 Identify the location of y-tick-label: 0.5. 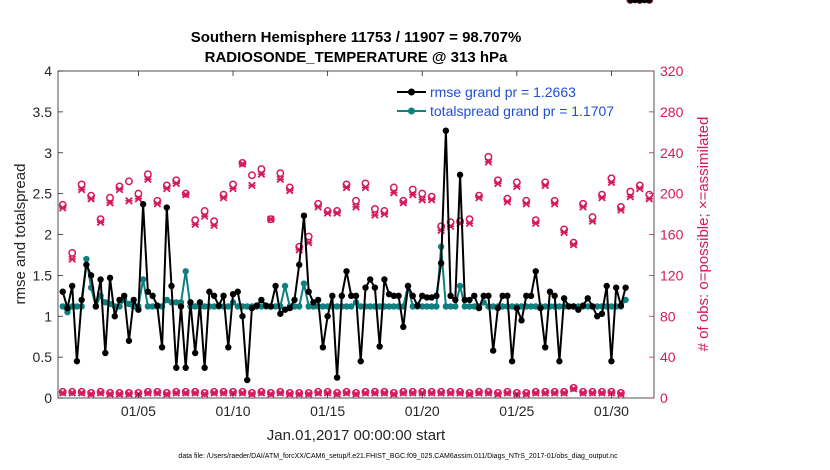
(43, 357).